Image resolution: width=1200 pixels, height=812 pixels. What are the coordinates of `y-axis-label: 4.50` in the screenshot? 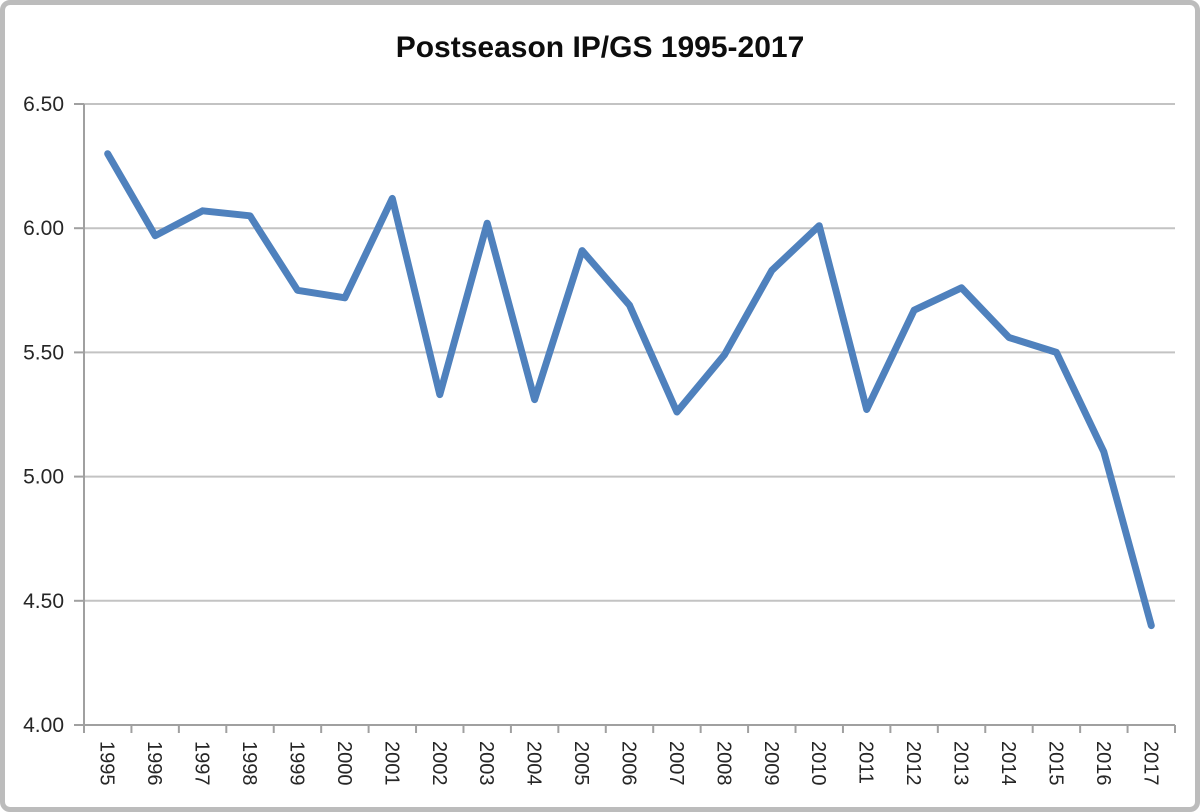 It's located at (43, 601).